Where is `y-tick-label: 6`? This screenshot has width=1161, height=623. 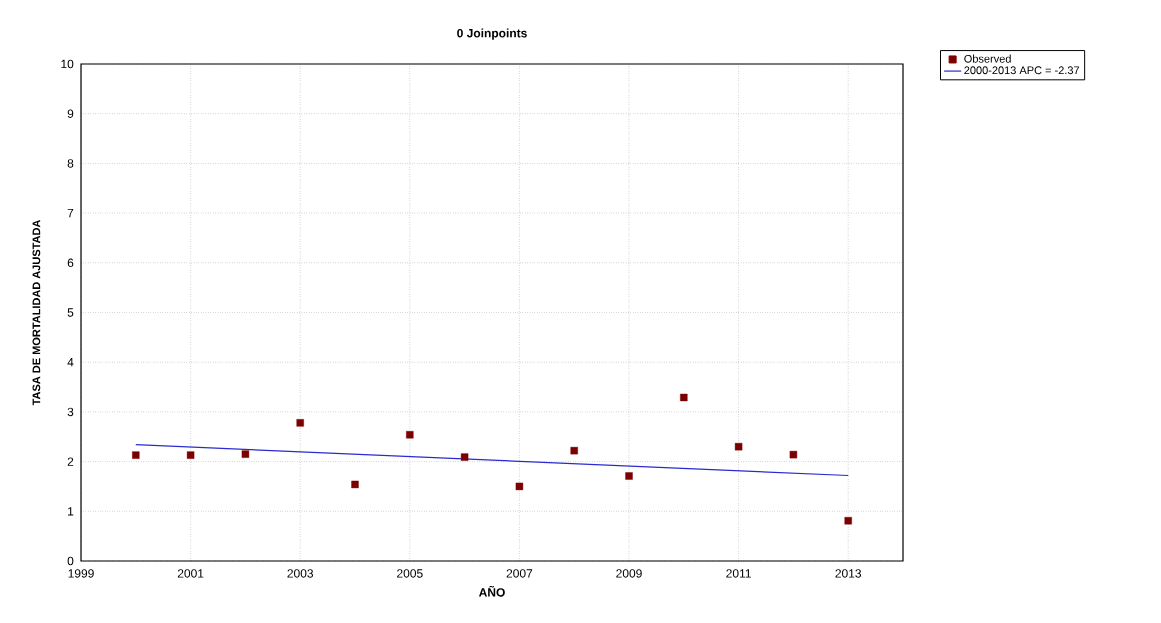 y-tick-label: 6 is located at coordinates (70, 263).